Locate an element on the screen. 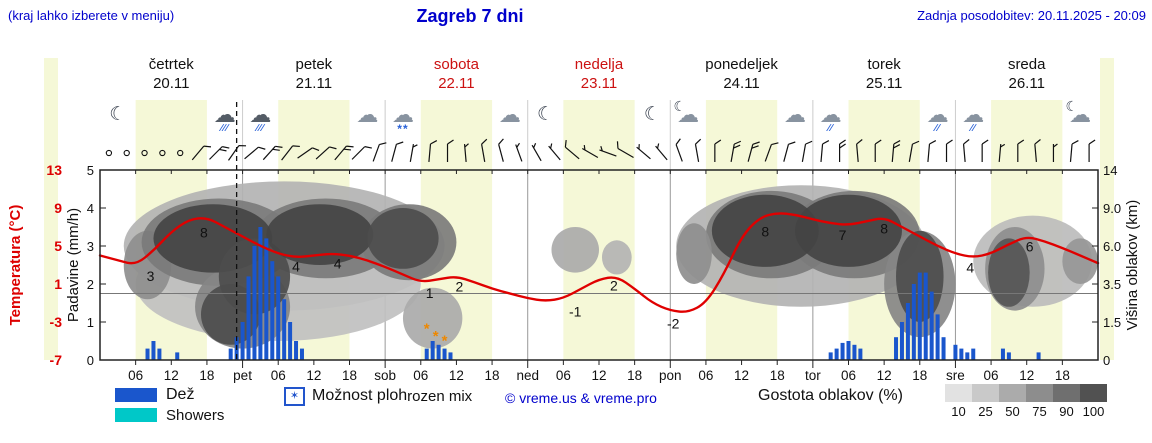 The image size is (1152, 443). copyright-link: © vreme.us & vreme.pro is located at coordinates (581, 398).